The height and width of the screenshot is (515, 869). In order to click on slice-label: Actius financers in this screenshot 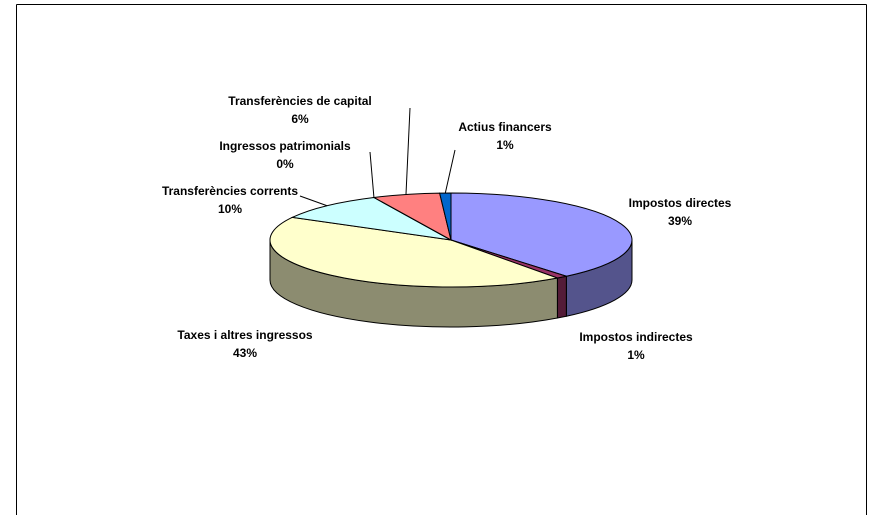, I will do `click(505, 127)`.